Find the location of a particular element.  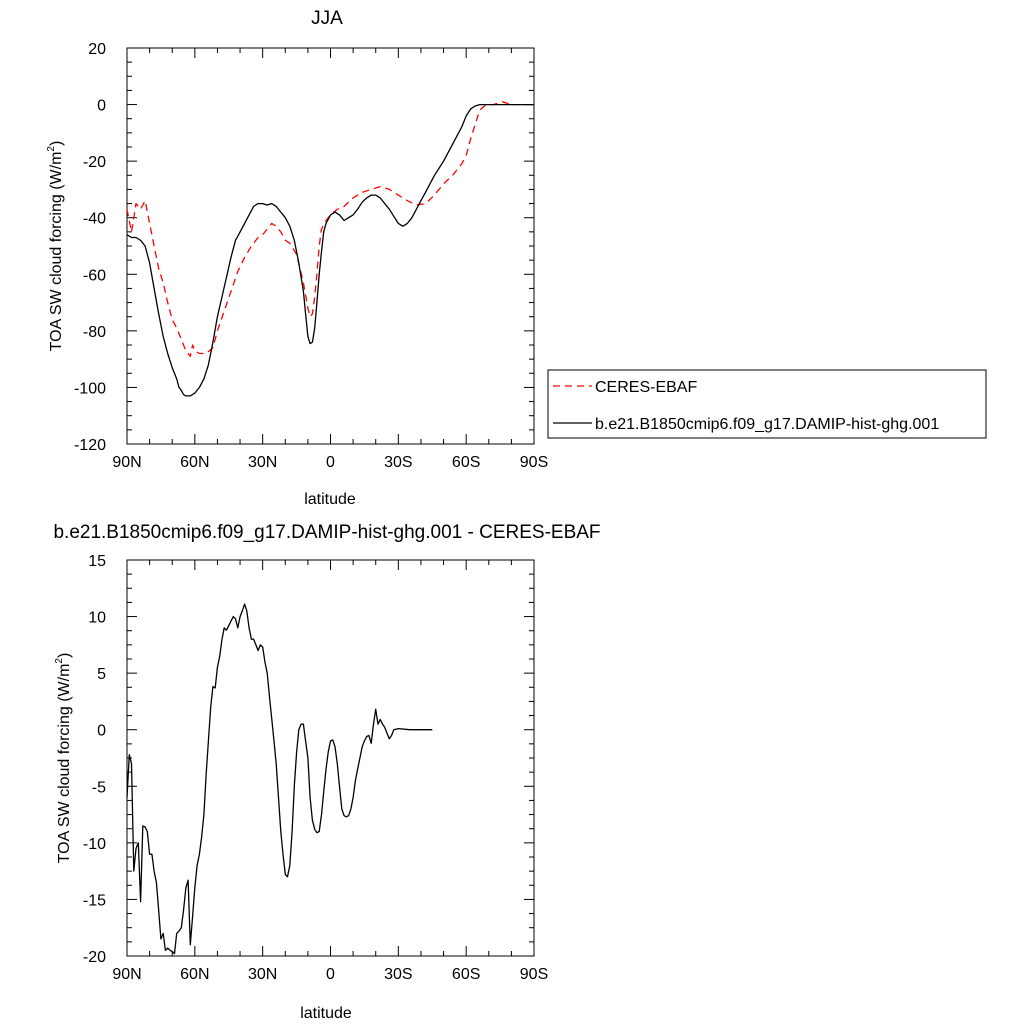

top-y-tick-label: -20 is located at coordinates (94, 162).